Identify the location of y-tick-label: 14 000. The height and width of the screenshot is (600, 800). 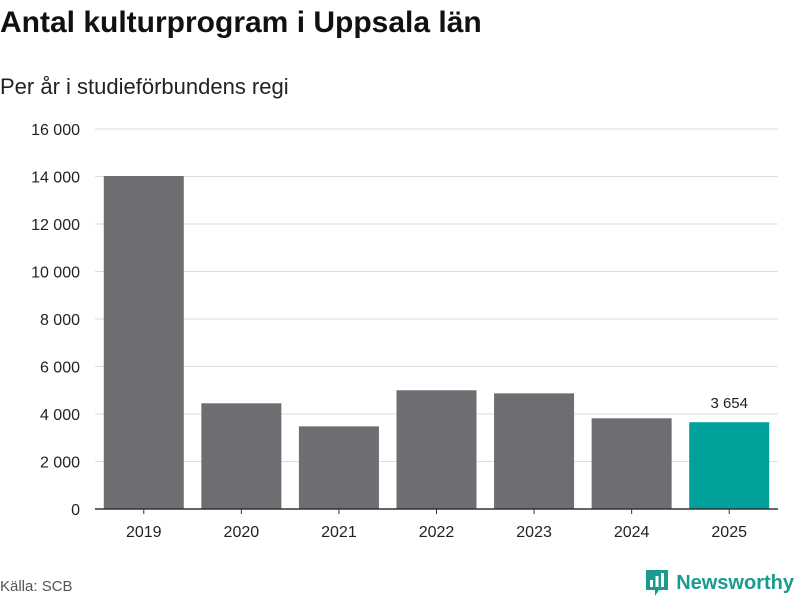
(55, 178).